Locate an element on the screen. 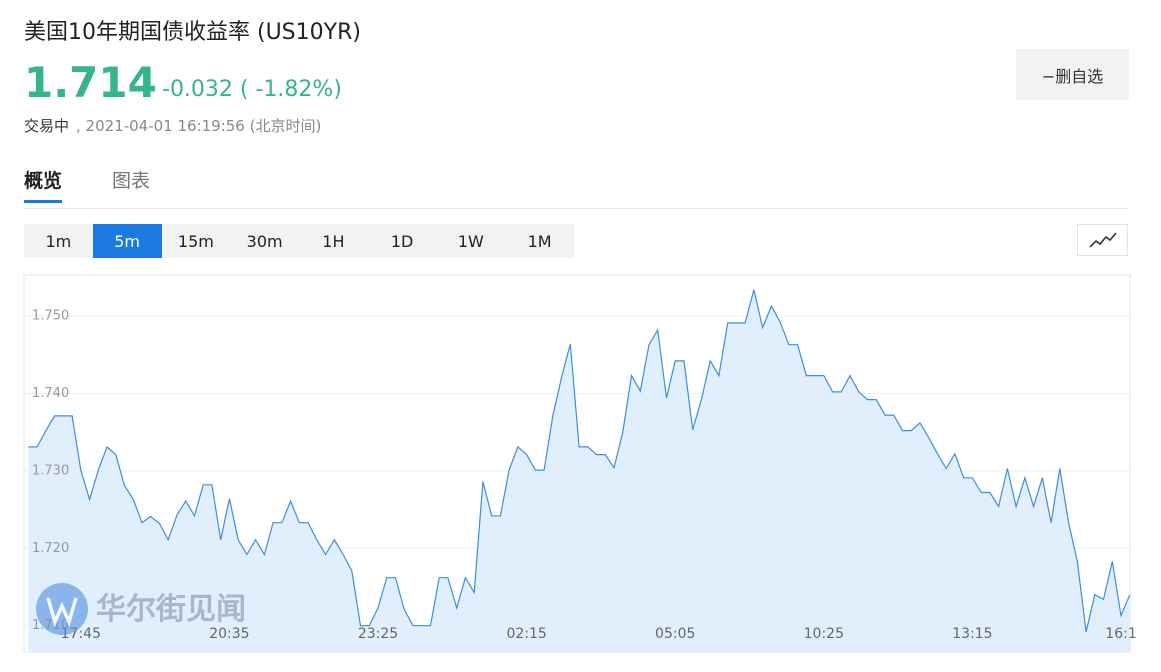  interval-button: 1H is located at coordinates (333, 241).